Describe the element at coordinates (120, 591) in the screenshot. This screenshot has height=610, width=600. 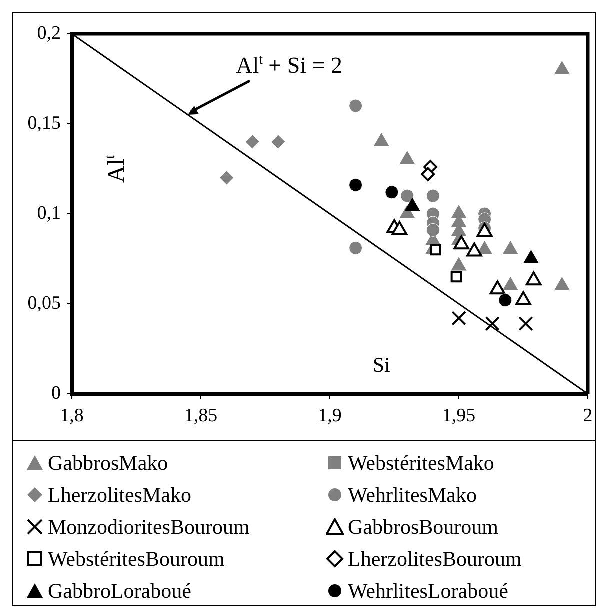
I see `legend-label: GabbroLoraboué` at that location.